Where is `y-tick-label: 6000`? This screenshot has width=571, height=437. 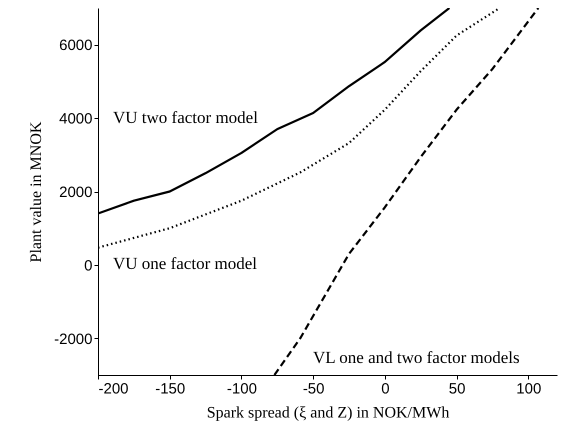 y-tick-label: 6000 is located at coordinates (75, 45).